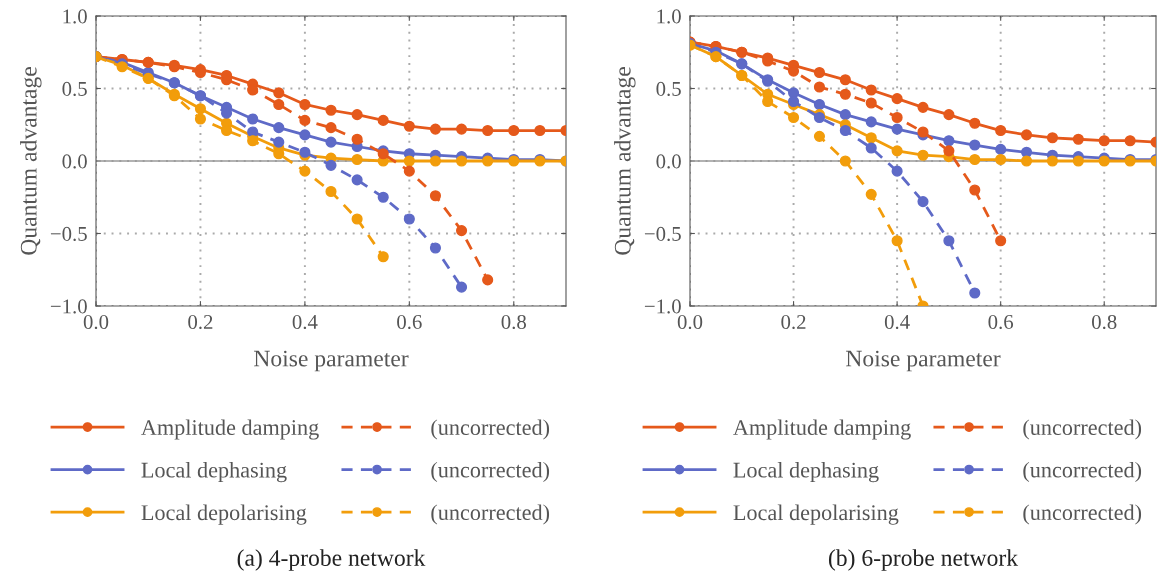  Describe the element at coordinates (923, 560) in the screenshot. I see `text: (b) 6-probe network` at that location.